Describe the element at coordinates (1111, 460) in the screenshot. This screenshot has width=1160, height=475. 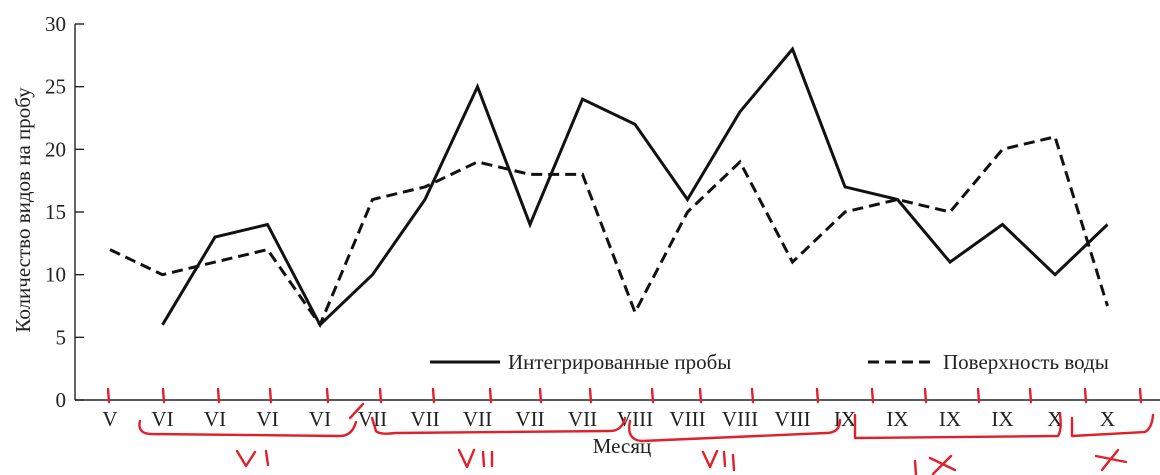
I see `hand-numeral-x` at that location.